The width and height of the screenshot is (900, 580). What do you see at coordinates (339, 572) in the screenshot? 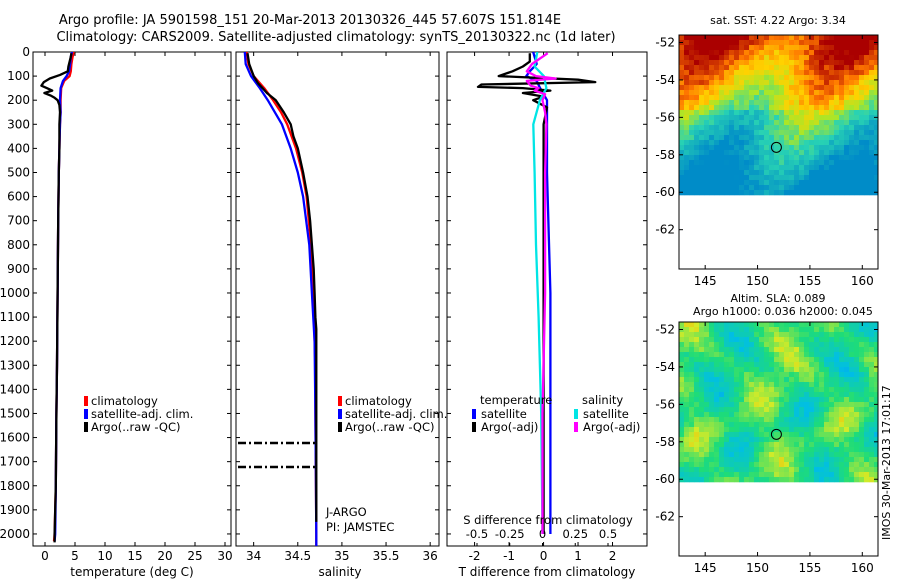
I see `salinity-x-label: salinity` at bounding box center [339, 572].